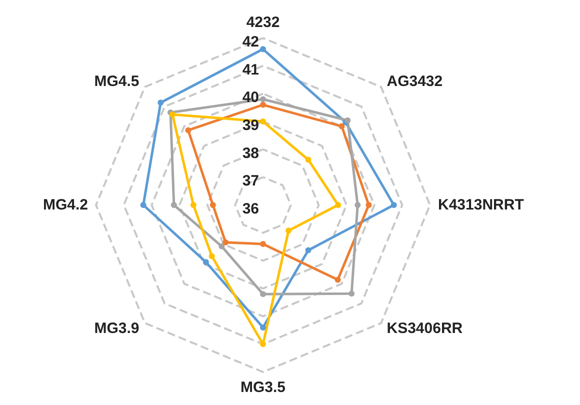 This screenshot has width=580, height=405. Describe the element at coordinates (250, 209) in the screenshot. I see `y-tick-label: 36` at that location.